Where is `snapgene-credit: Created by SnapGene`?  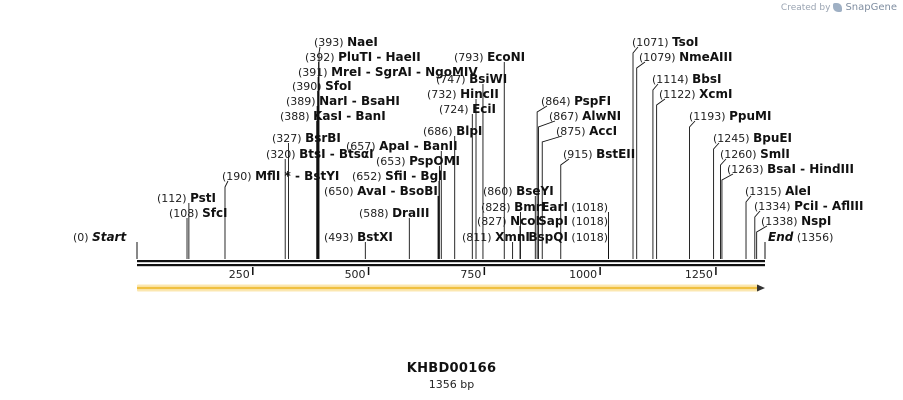 snapgene-credit: Created by SnapGene is located at coordinates (839, 7).